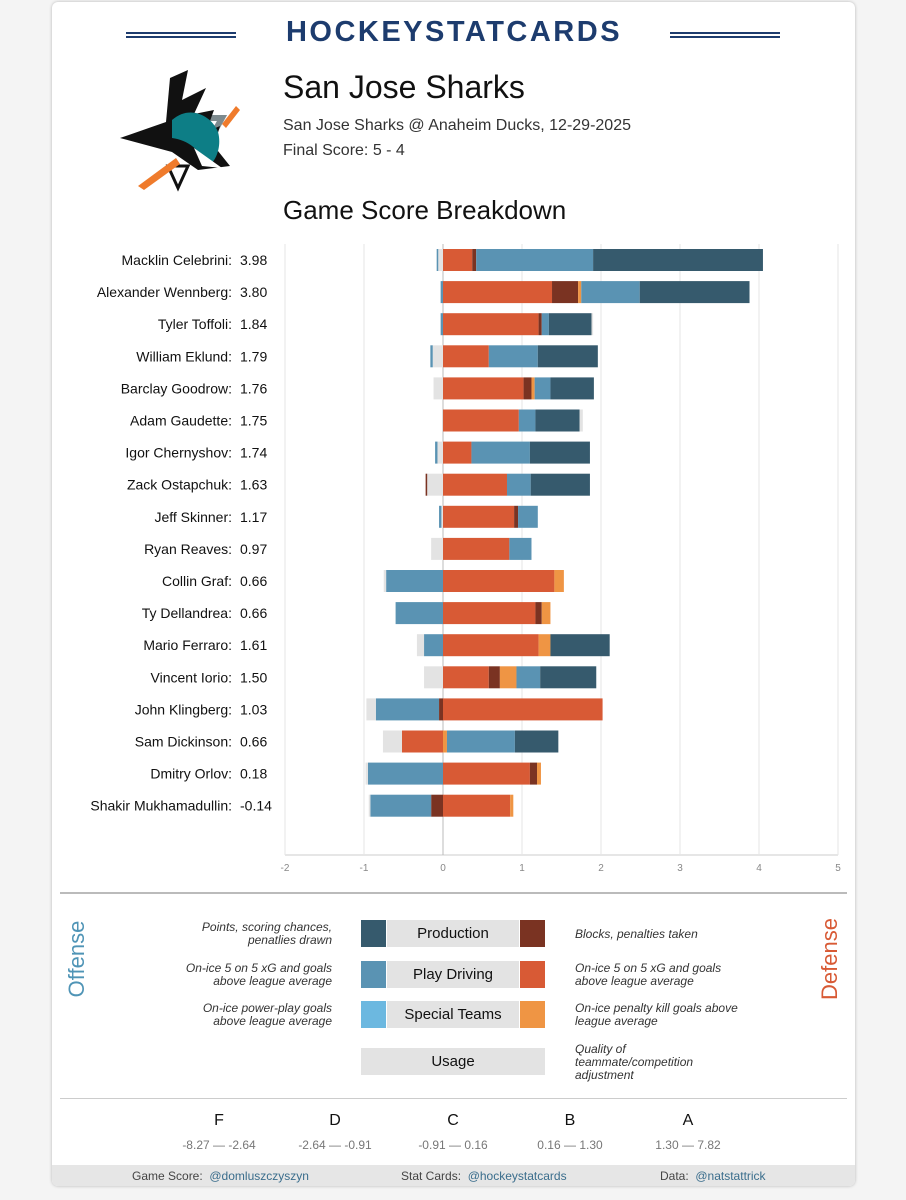  Describe the element at coordinates (259, 1176) in the screenshot. I see `game-score-handle: @domluszczyszyn` at that location.